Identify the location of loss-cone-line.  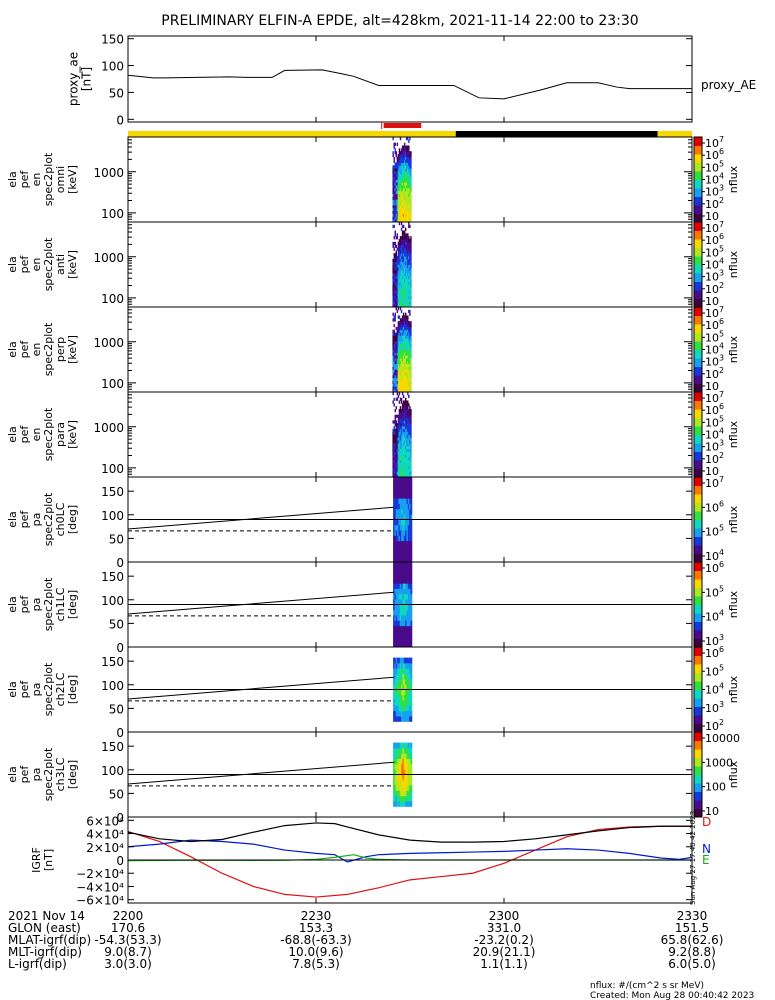
(261, 688).